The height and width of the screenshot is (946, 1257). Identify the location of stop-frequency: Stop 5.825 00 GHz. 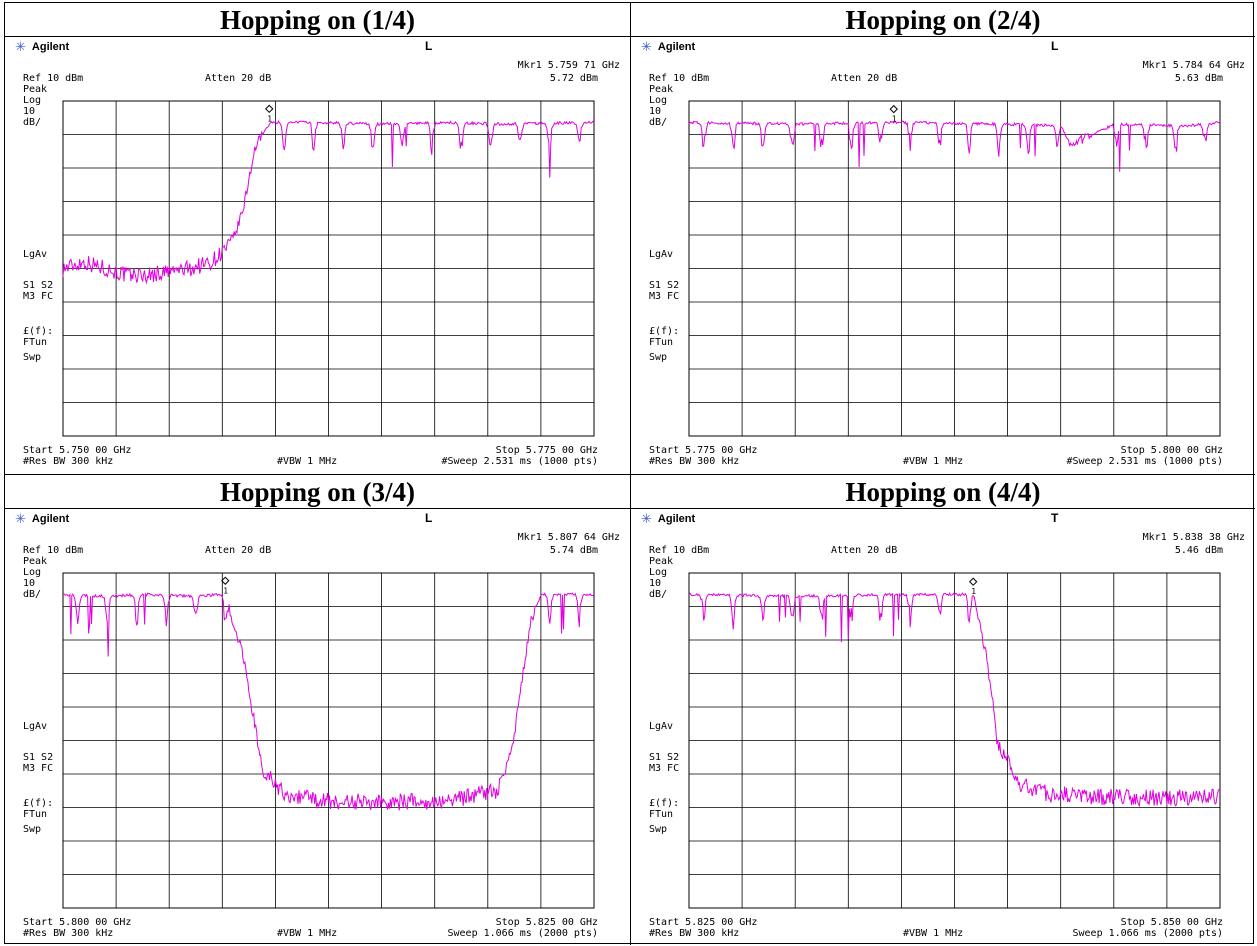
(546, 922).